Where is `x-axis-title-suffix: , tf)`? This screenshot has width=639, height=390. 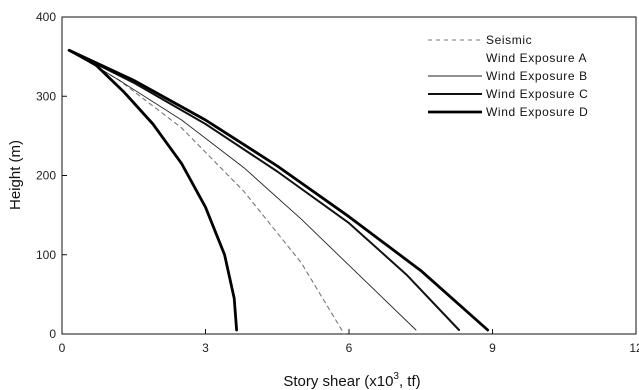 x-axis-title-suffix: , tf) is located at coordinates (410, 381).